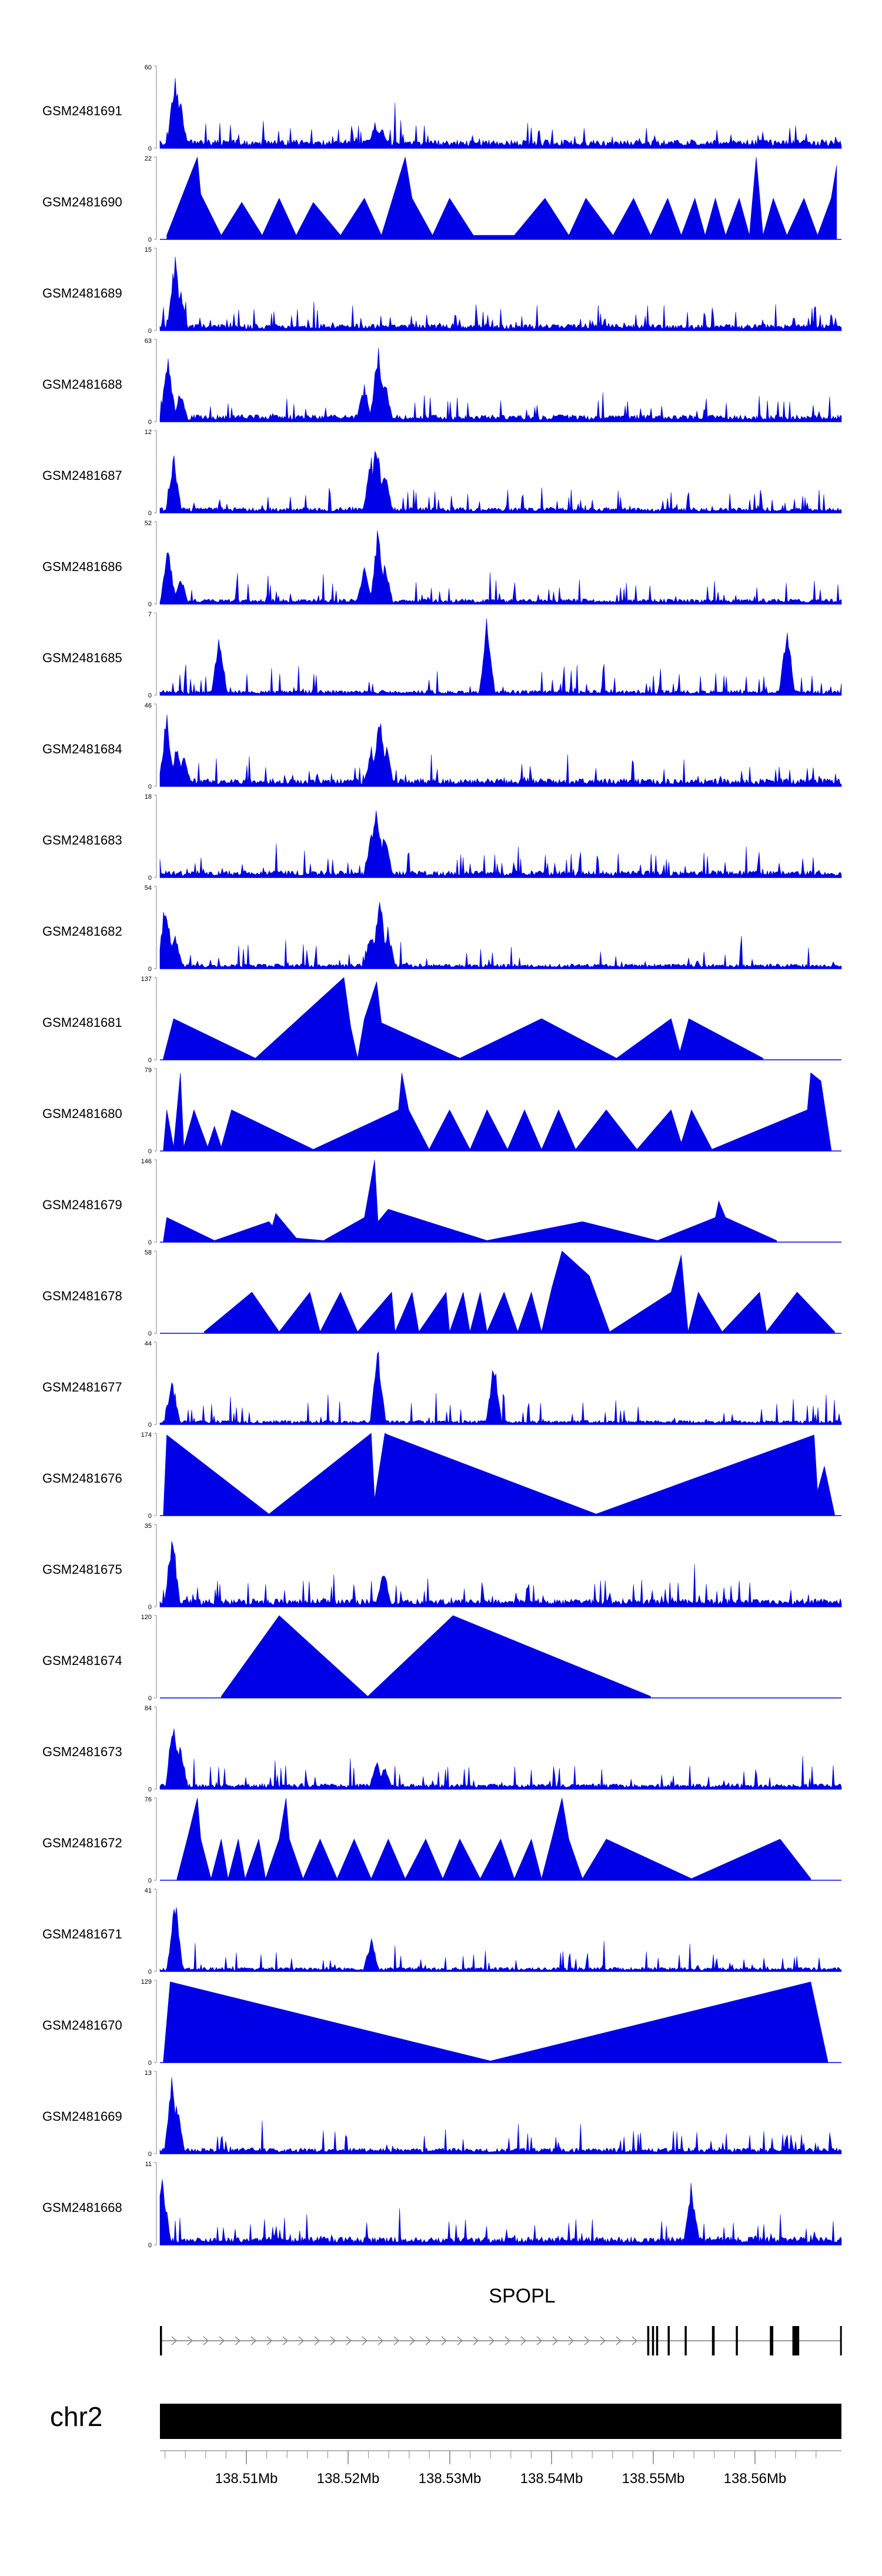 The height and width of the screenshot is (2576, 882). What do you see at coordinates (76, 2416) in the screenshot?
I see `chromosome-label: chr2` at bounding box center [76, 2416].